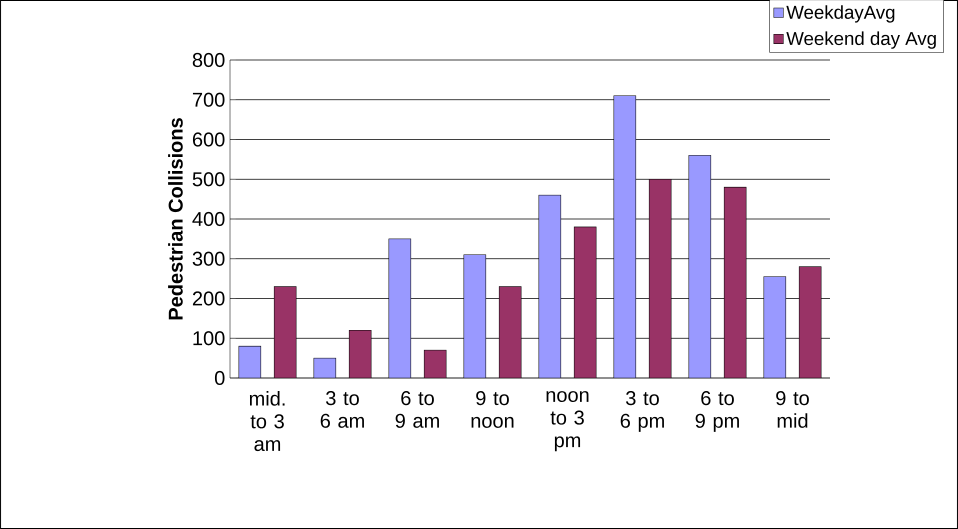  I want to click on x-tick-label: 9 to mid, so click(792, 409).